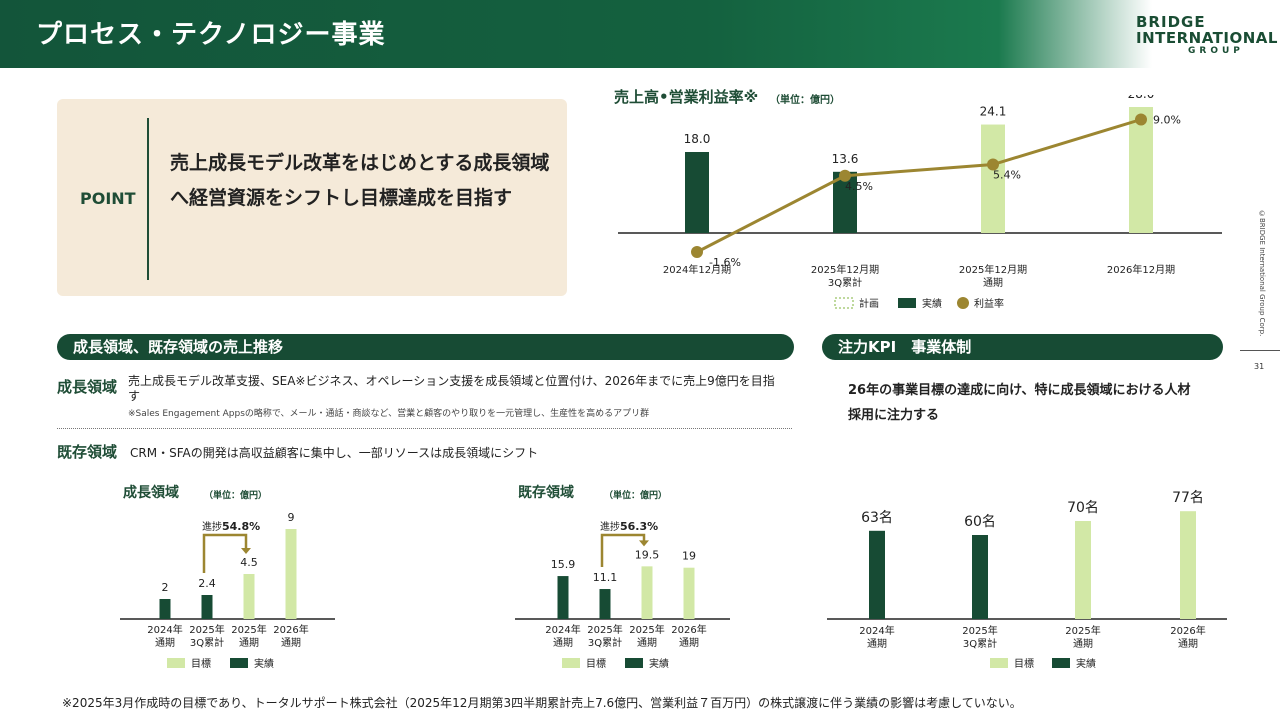 The width and height of the screenshot is (1280, 720). I want to click on top-chart-category-label: 2025年12月期通期, so click(993, 276).